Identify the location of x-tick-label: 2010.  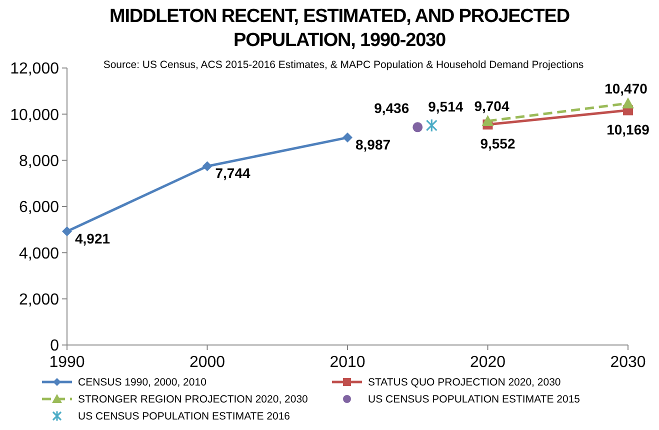
(348, 362).